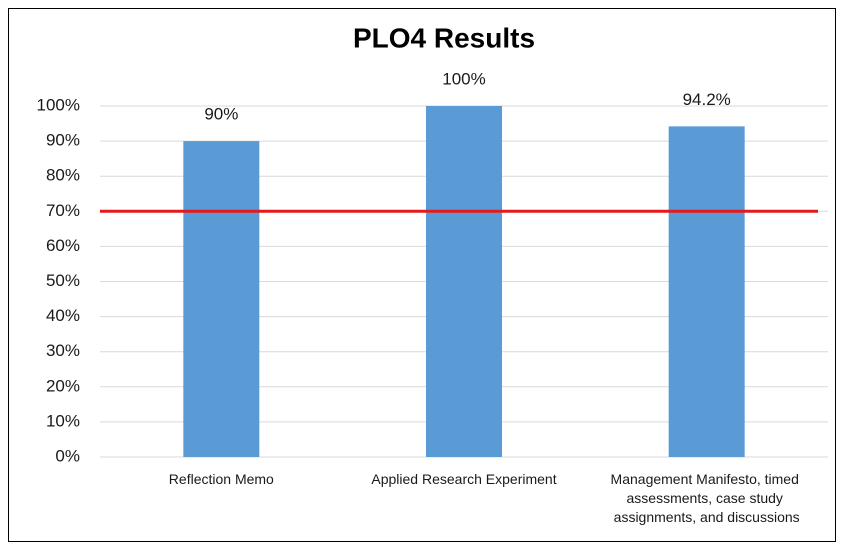 Image resolution: width=844 pixels, height=550 pixels. Describe the element at coordinates (221, 479) in the screenshot. I see `x-tick-label: Reflection Memo` at that location.